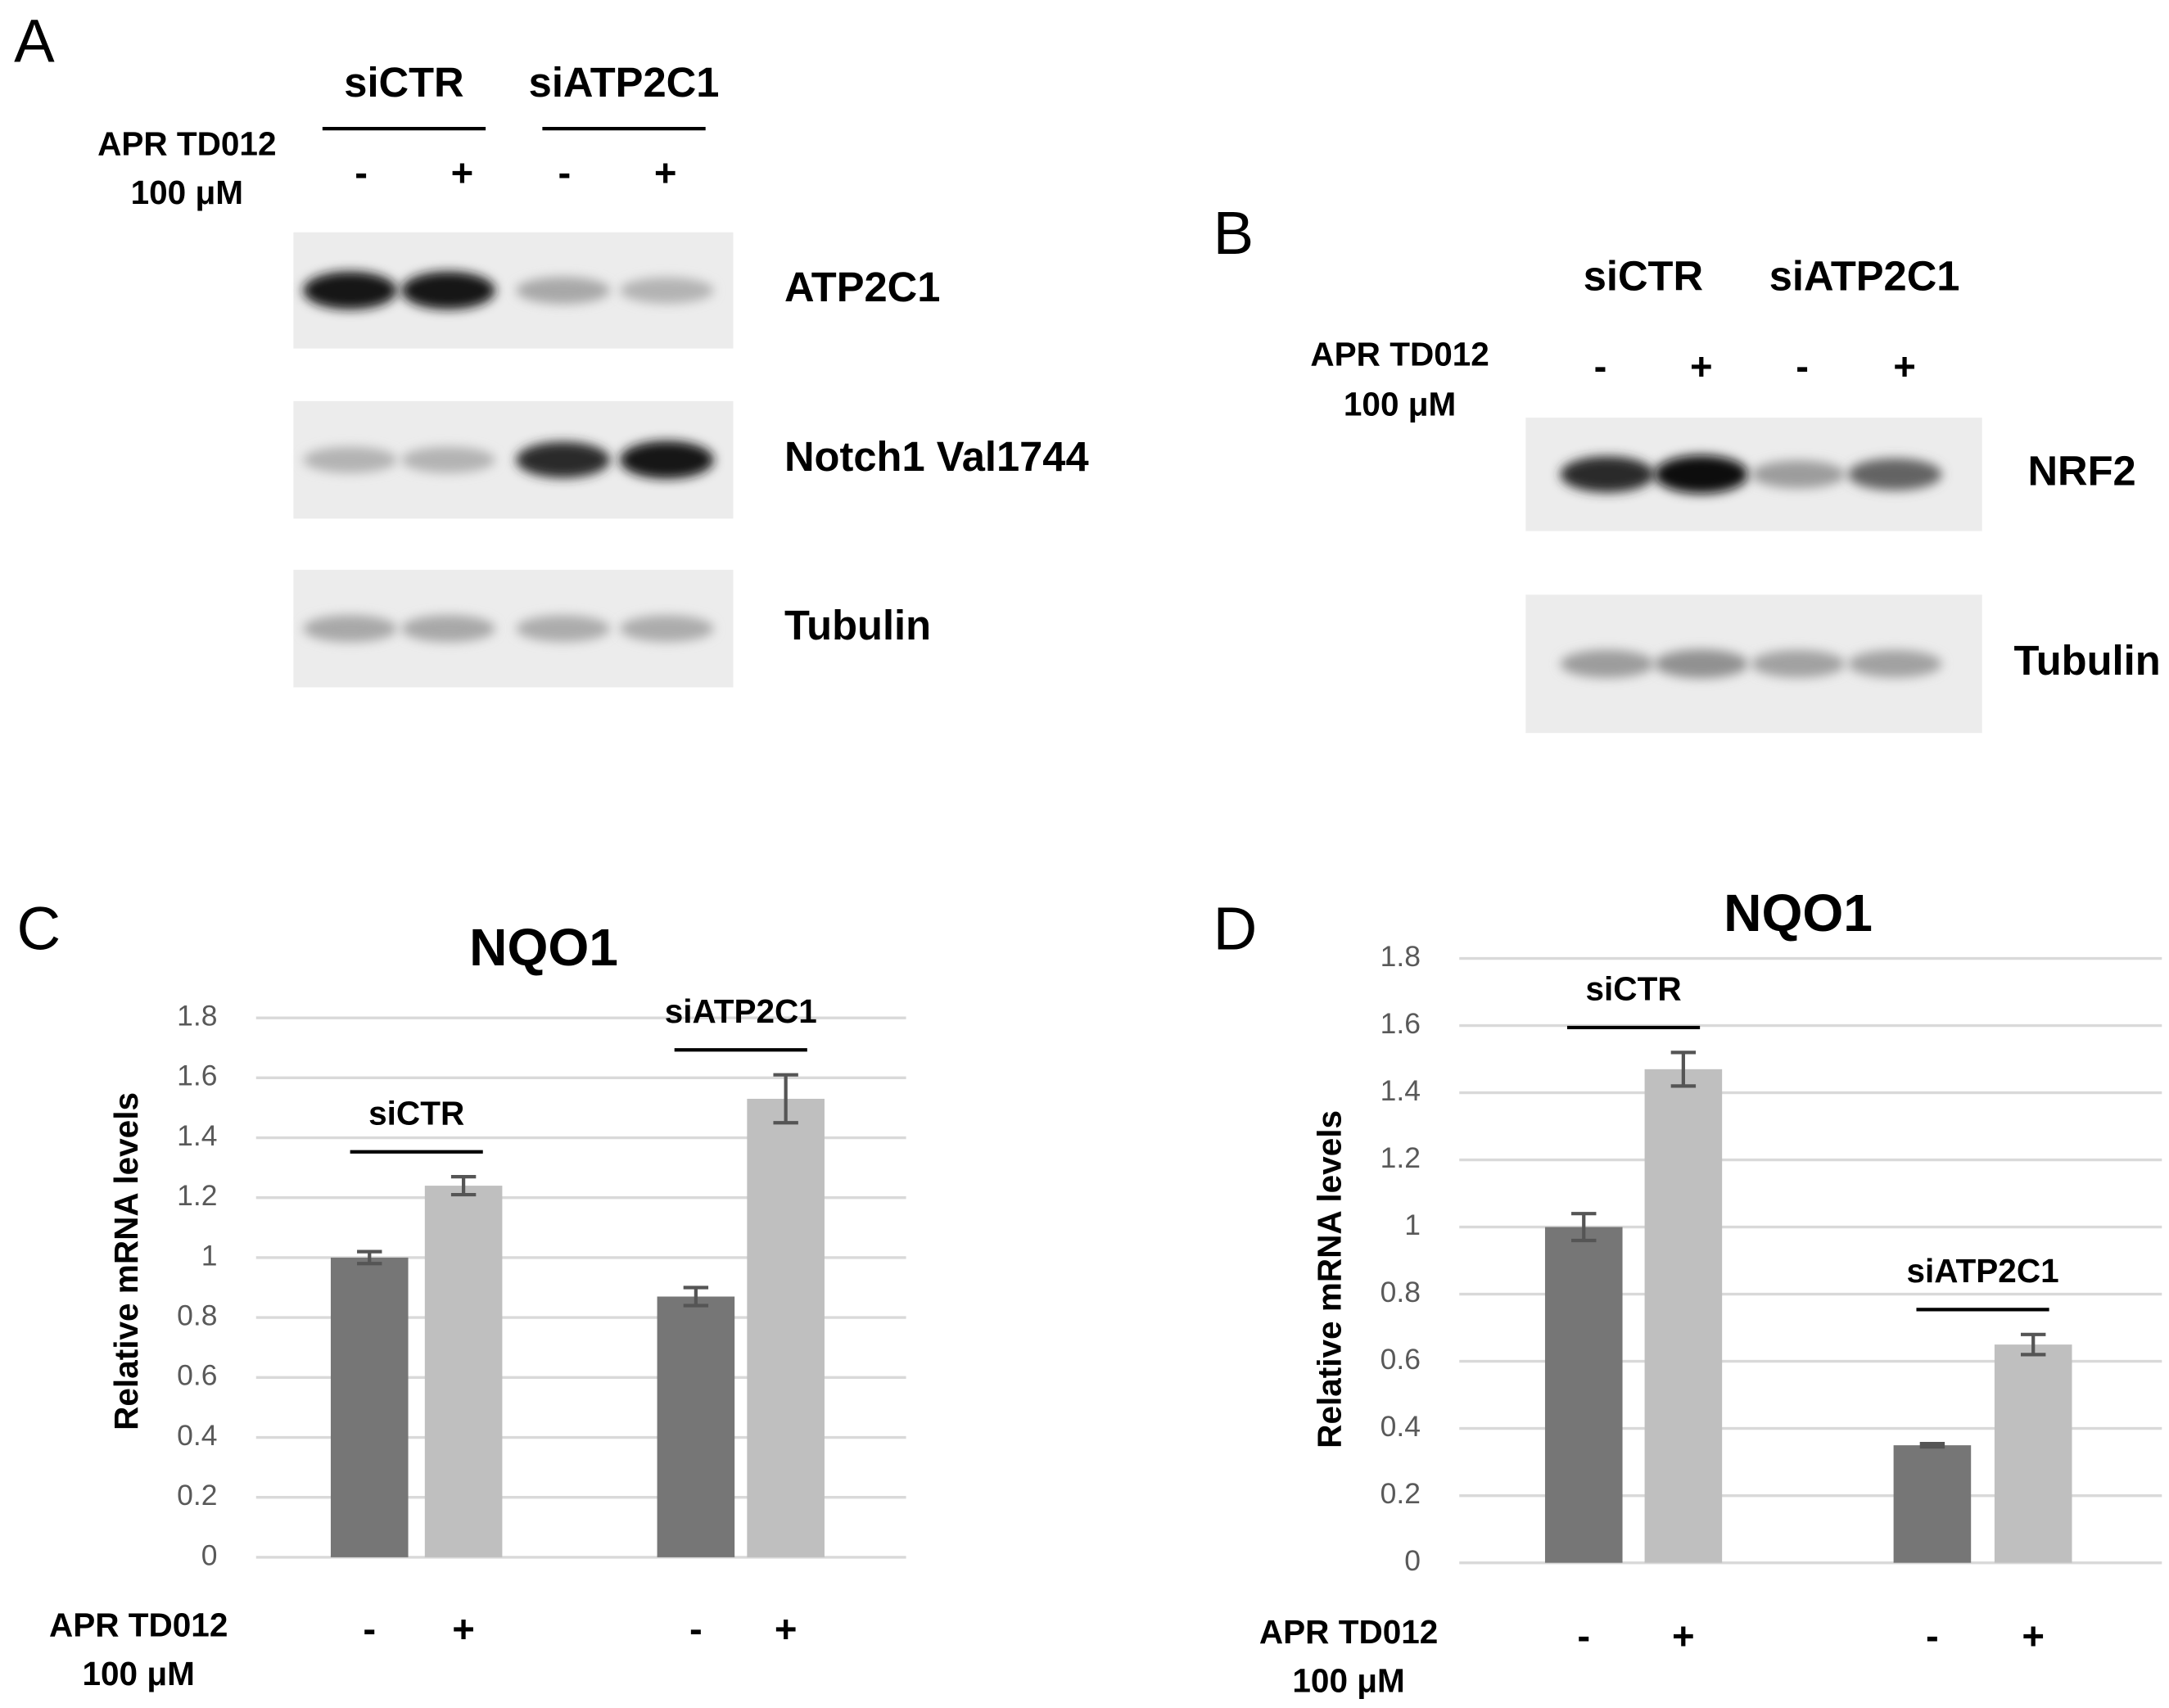  Describe the element at coordinates (39, 929) in the screenshot. I see `panel-letter: C` at that location.